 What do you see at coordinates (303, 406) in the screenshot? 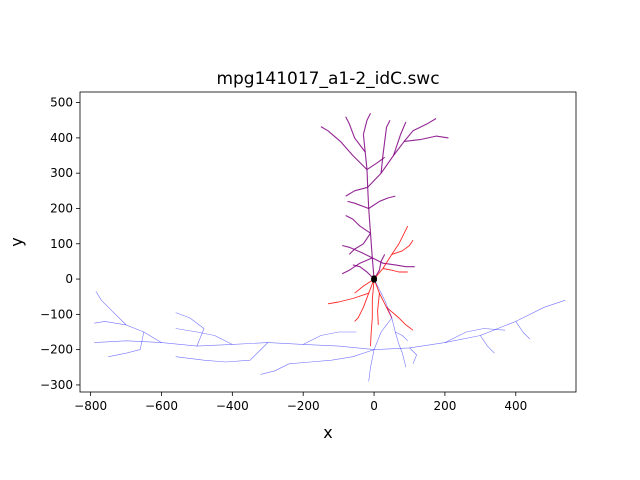
I see `x-tick-label: −200` at bounding box center [303, 406].